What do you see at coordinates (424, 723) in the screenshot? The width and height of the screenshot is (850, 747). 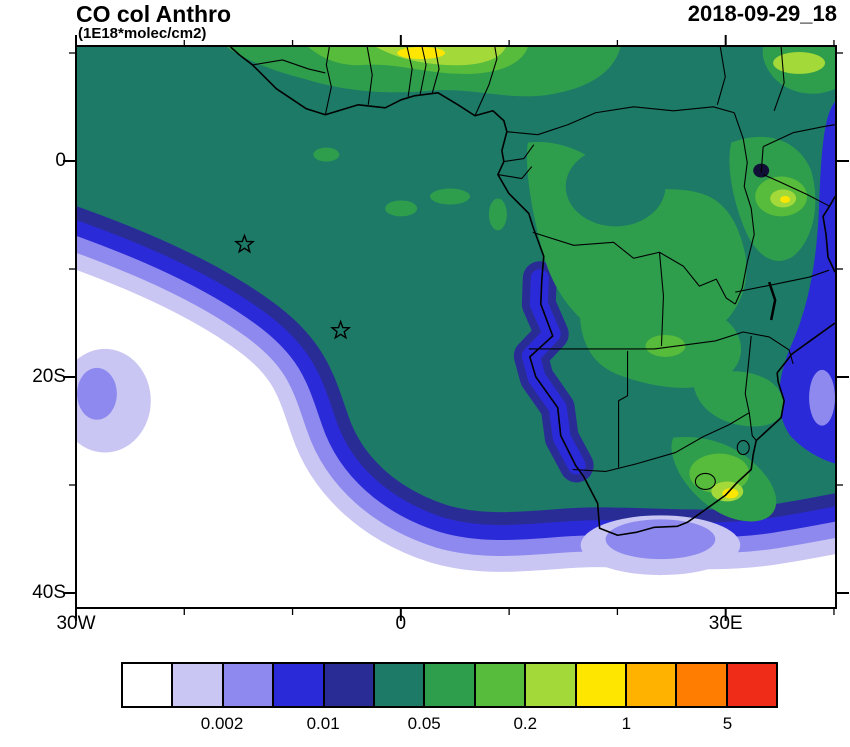 I see `colorbar-label: 0.05` at bounding box center [424, 723].